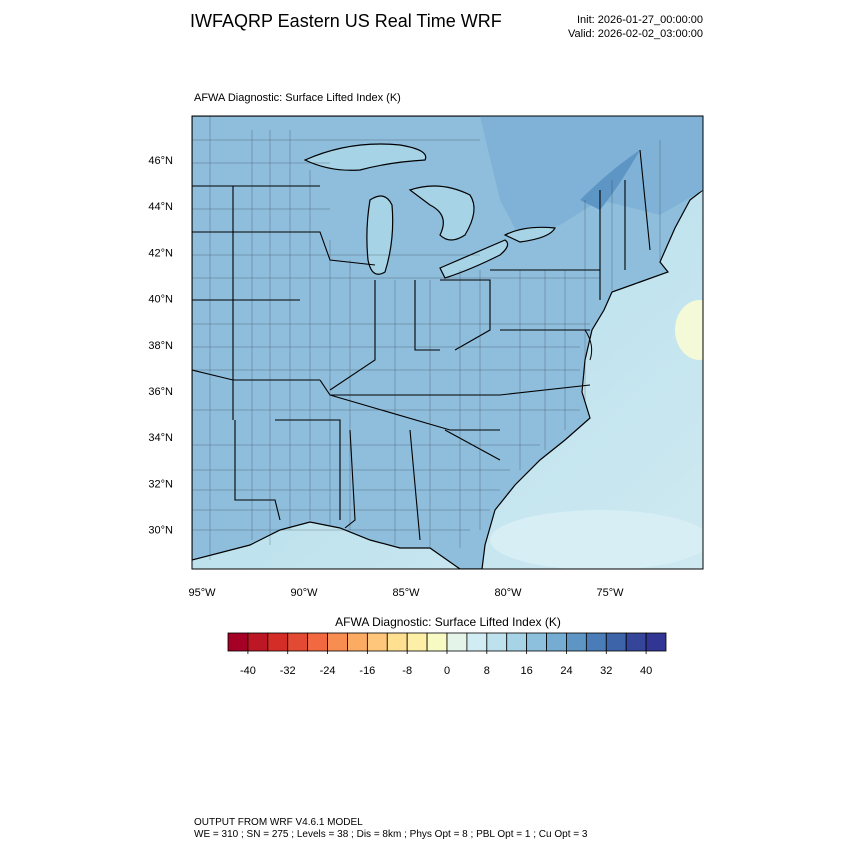 This screenshot has width=850, height=855. What do you see at coordinates (646, 671) in the screenshot?
I see `colorbar-tick-label: 40` at bounding box center [646, 671].